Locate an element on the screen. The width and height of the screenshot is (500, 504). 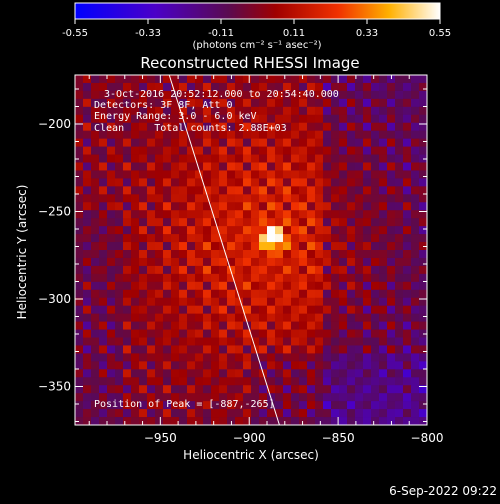
colorbar-tick-label: -0.11 is located at coordinates (221, 33).